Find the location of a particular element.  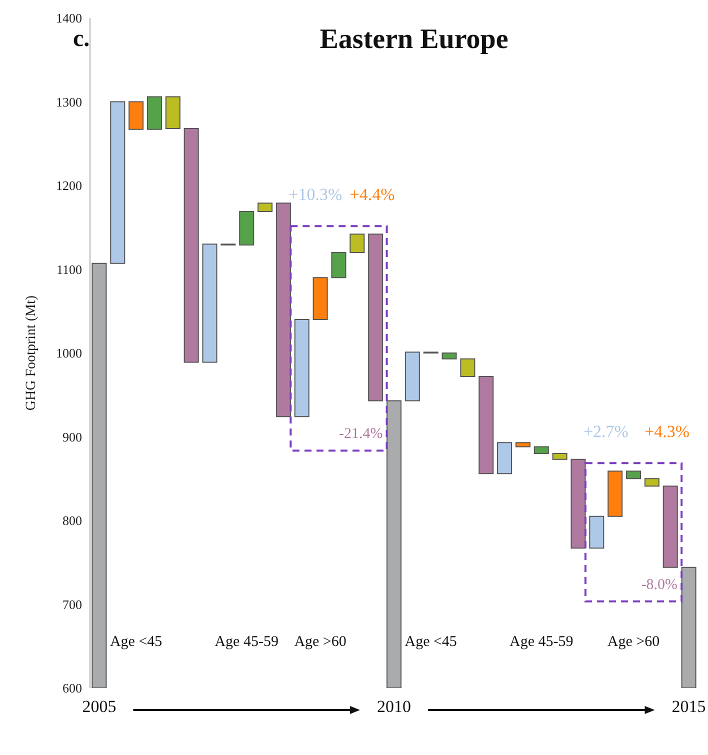

annotation: +4.3% is located at coordinates (667, 431).